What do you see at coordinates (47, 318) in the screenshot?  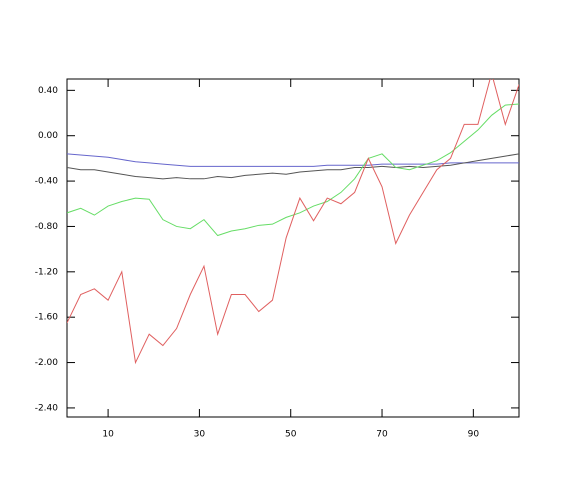 I see `y-tick-label: -1.60` at bounding box center [47, 318].